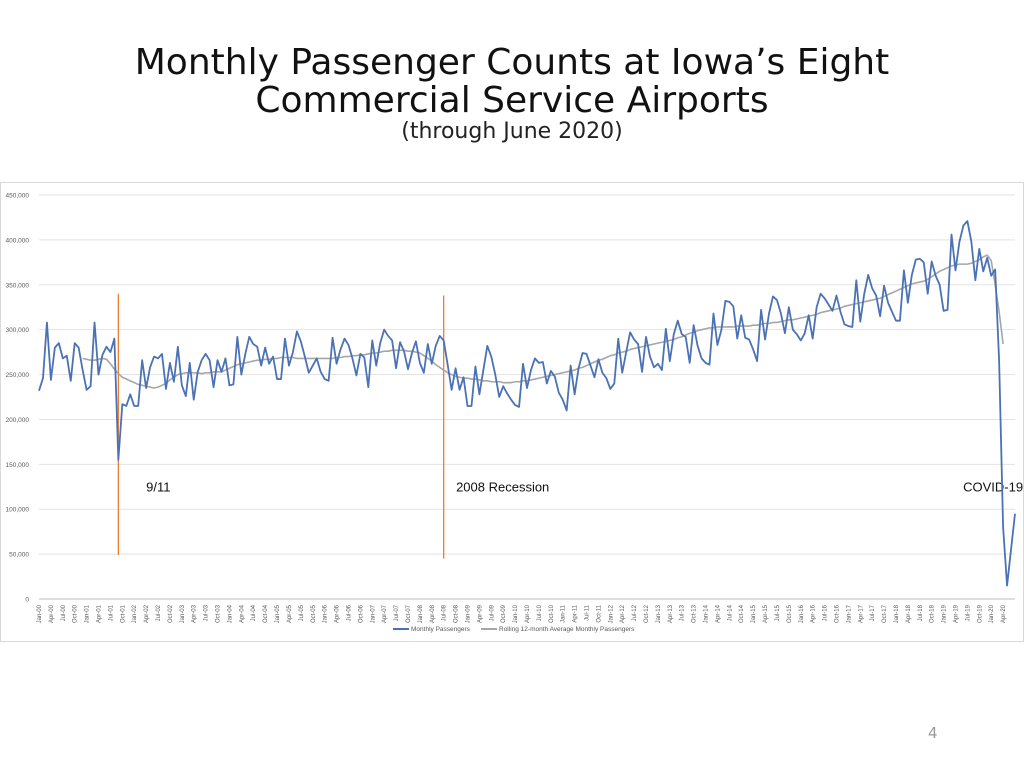 This screenshot has height=768, width=1024. What do you see at coordinates (837, 613) in the screenshot?
I see `x-tick-label: Oct-16` at bounding box center [837, 613].